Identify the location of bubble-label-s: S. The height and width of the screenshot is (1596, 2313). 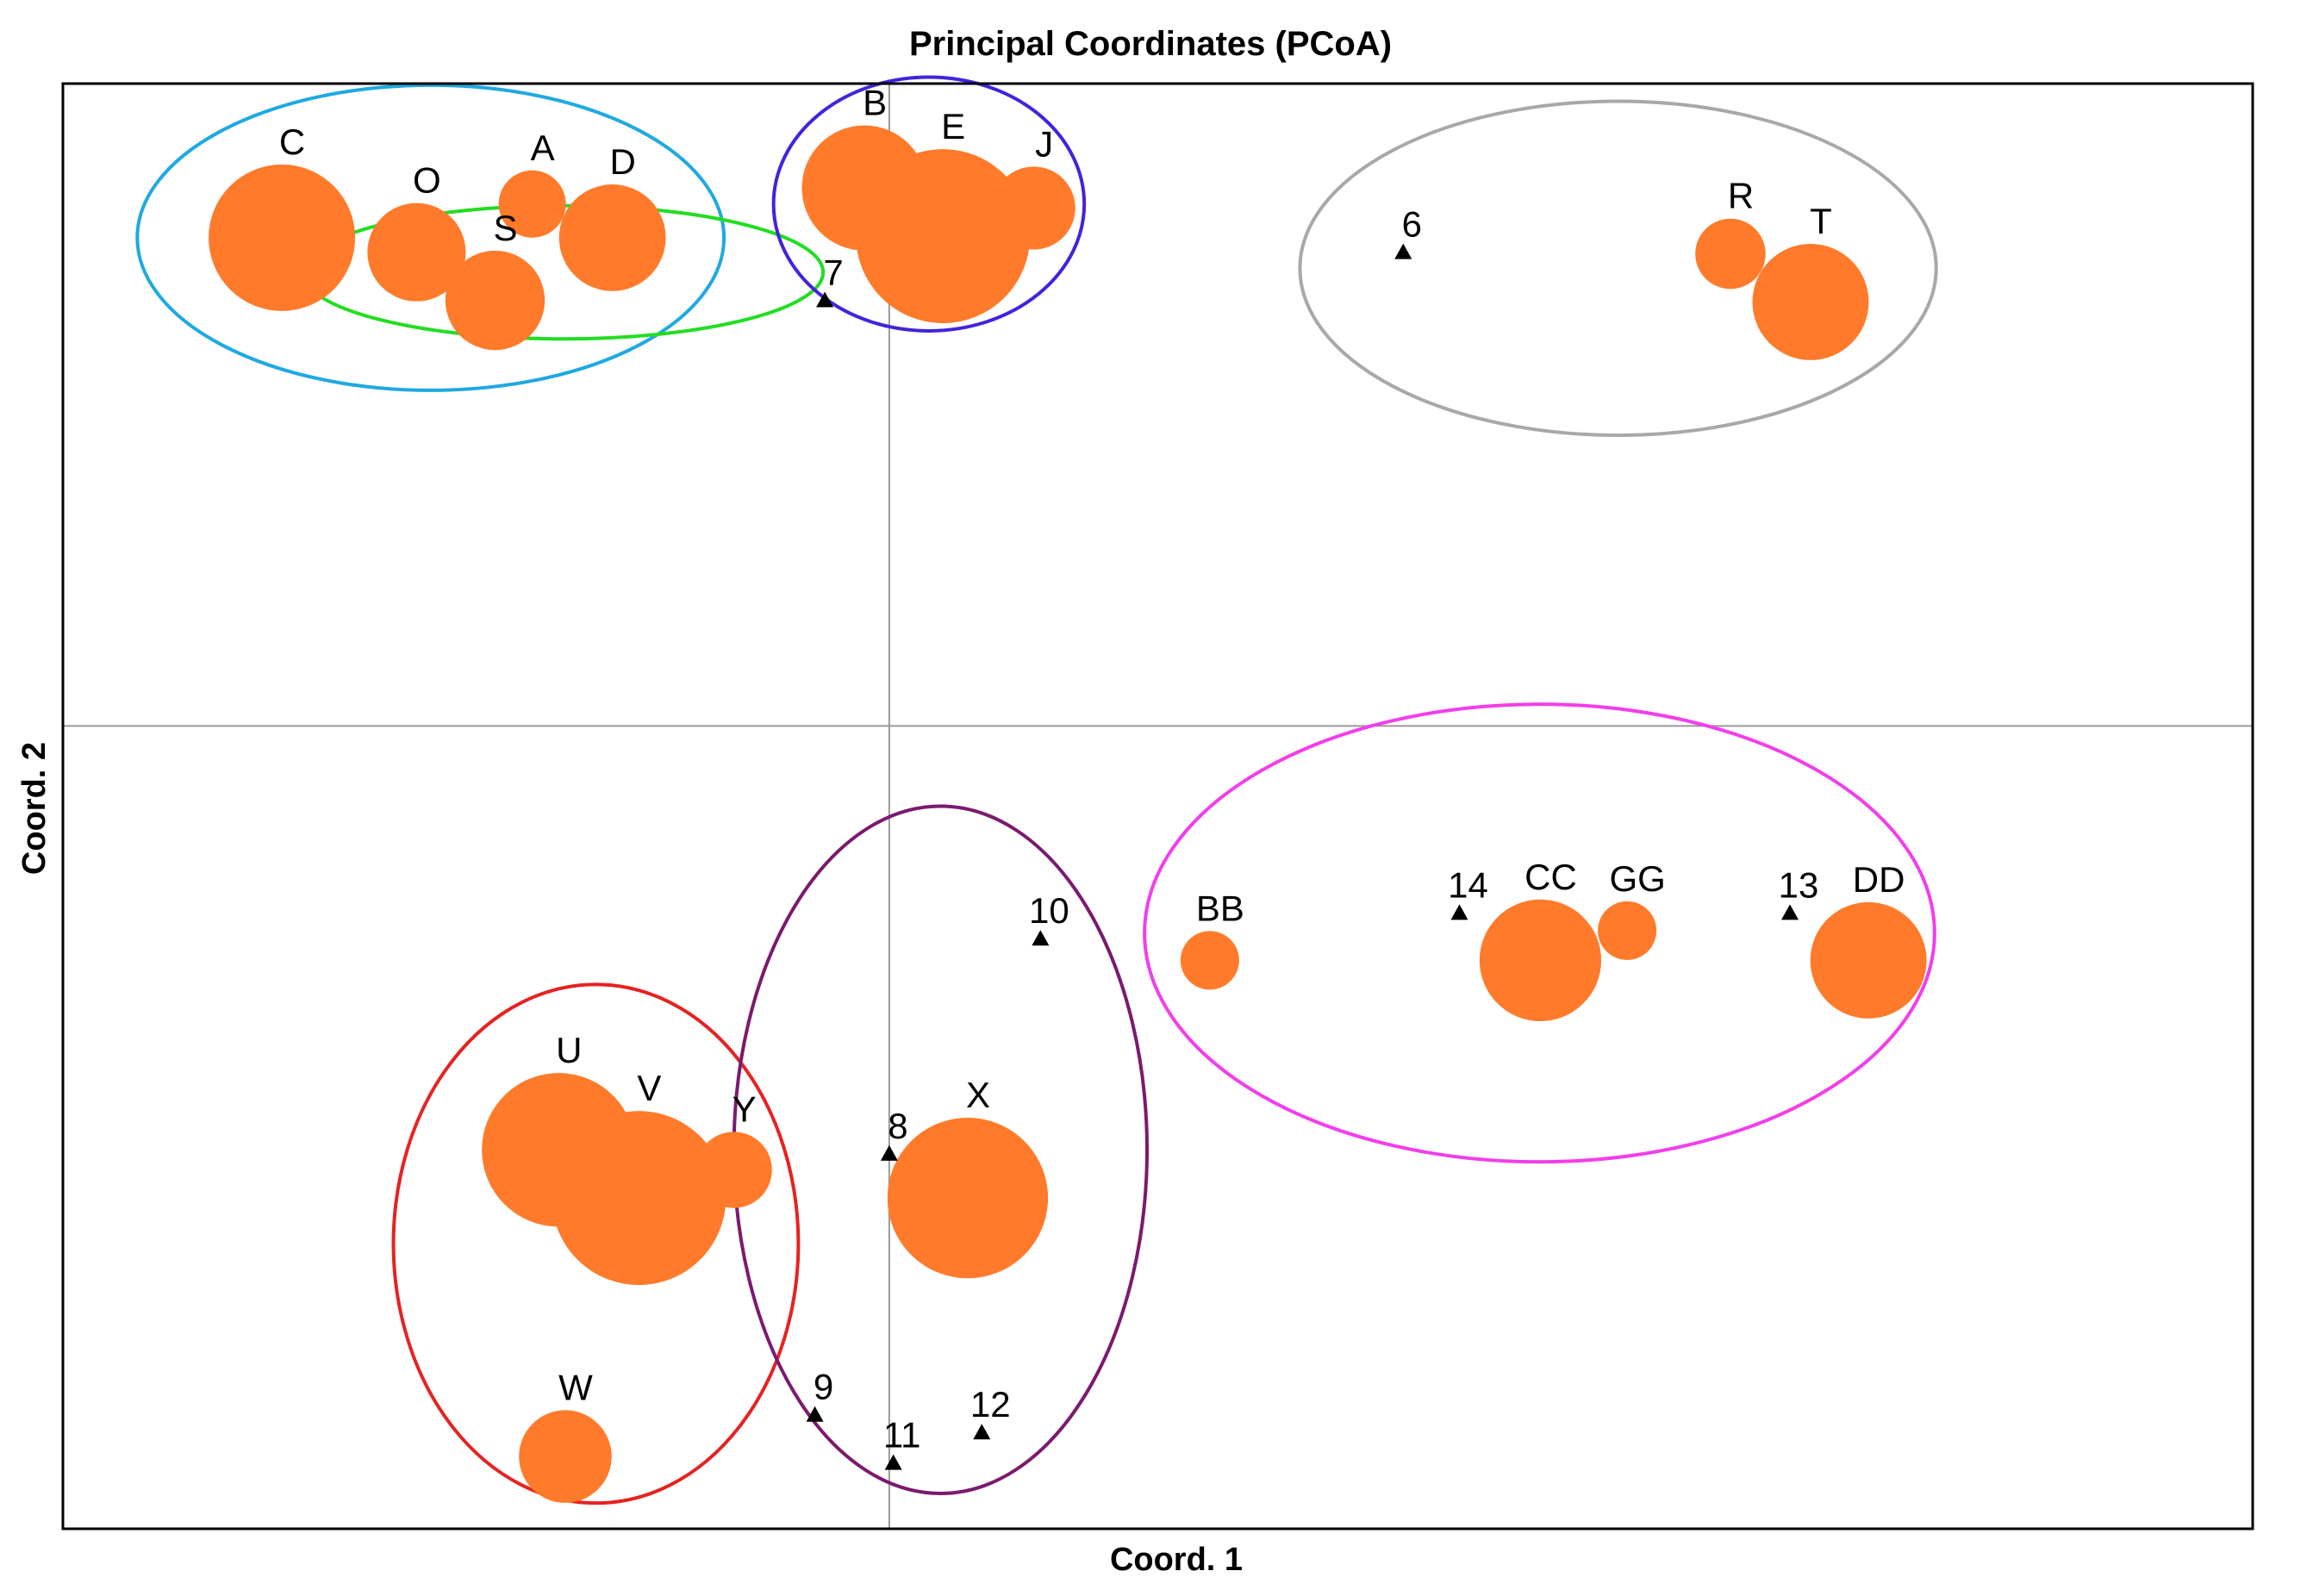
(505, 228).